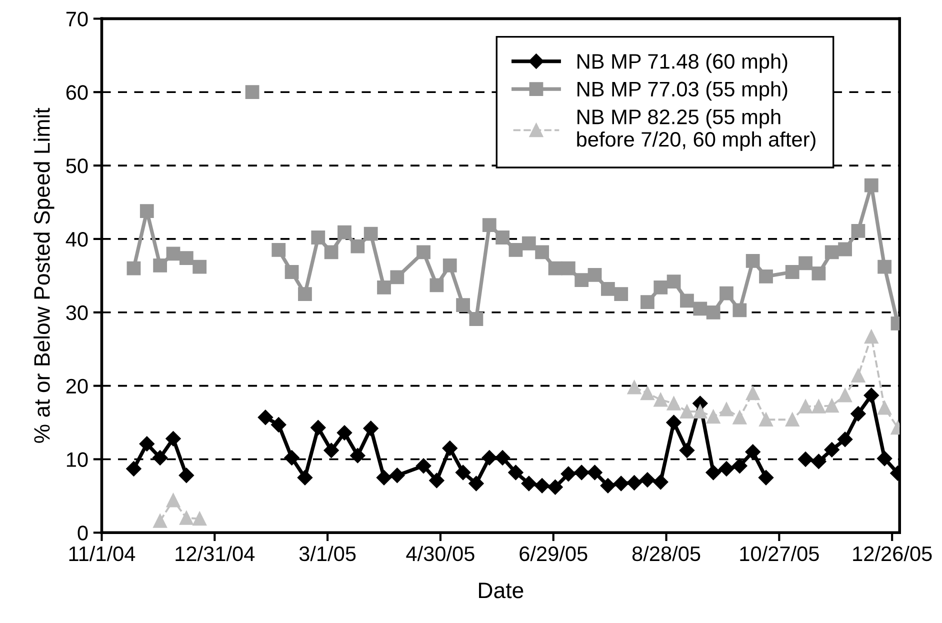  What do you see at coordinates (554, 554) in the screenshot?
I see `x-tick-label: 6/29/05` at bounding box center [554, 554].